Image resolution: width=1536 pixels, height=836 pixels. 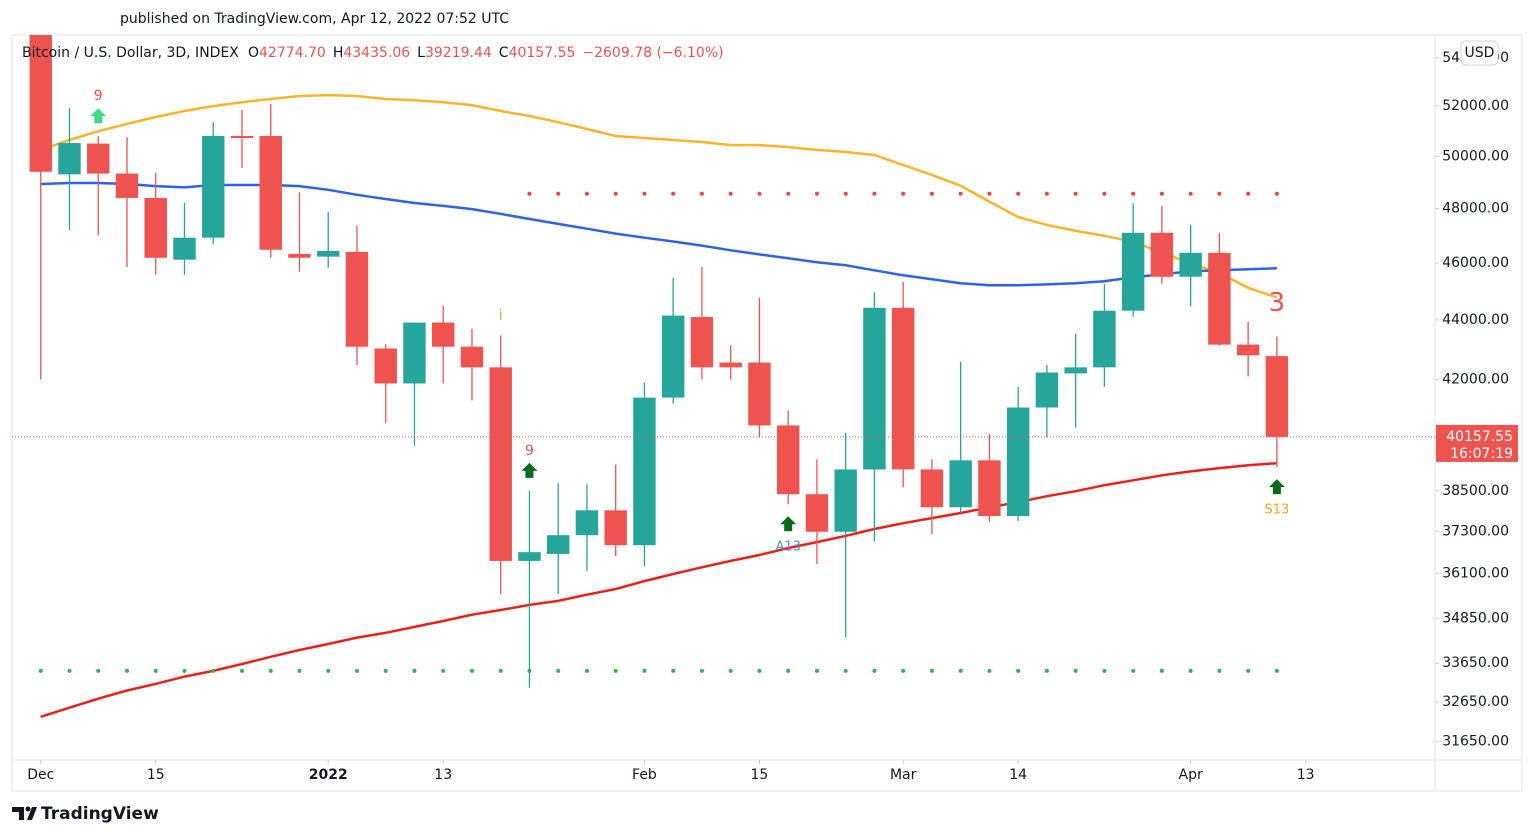 I want to click on y-tick-label: 33650.00, so click(x=1475, y=663).